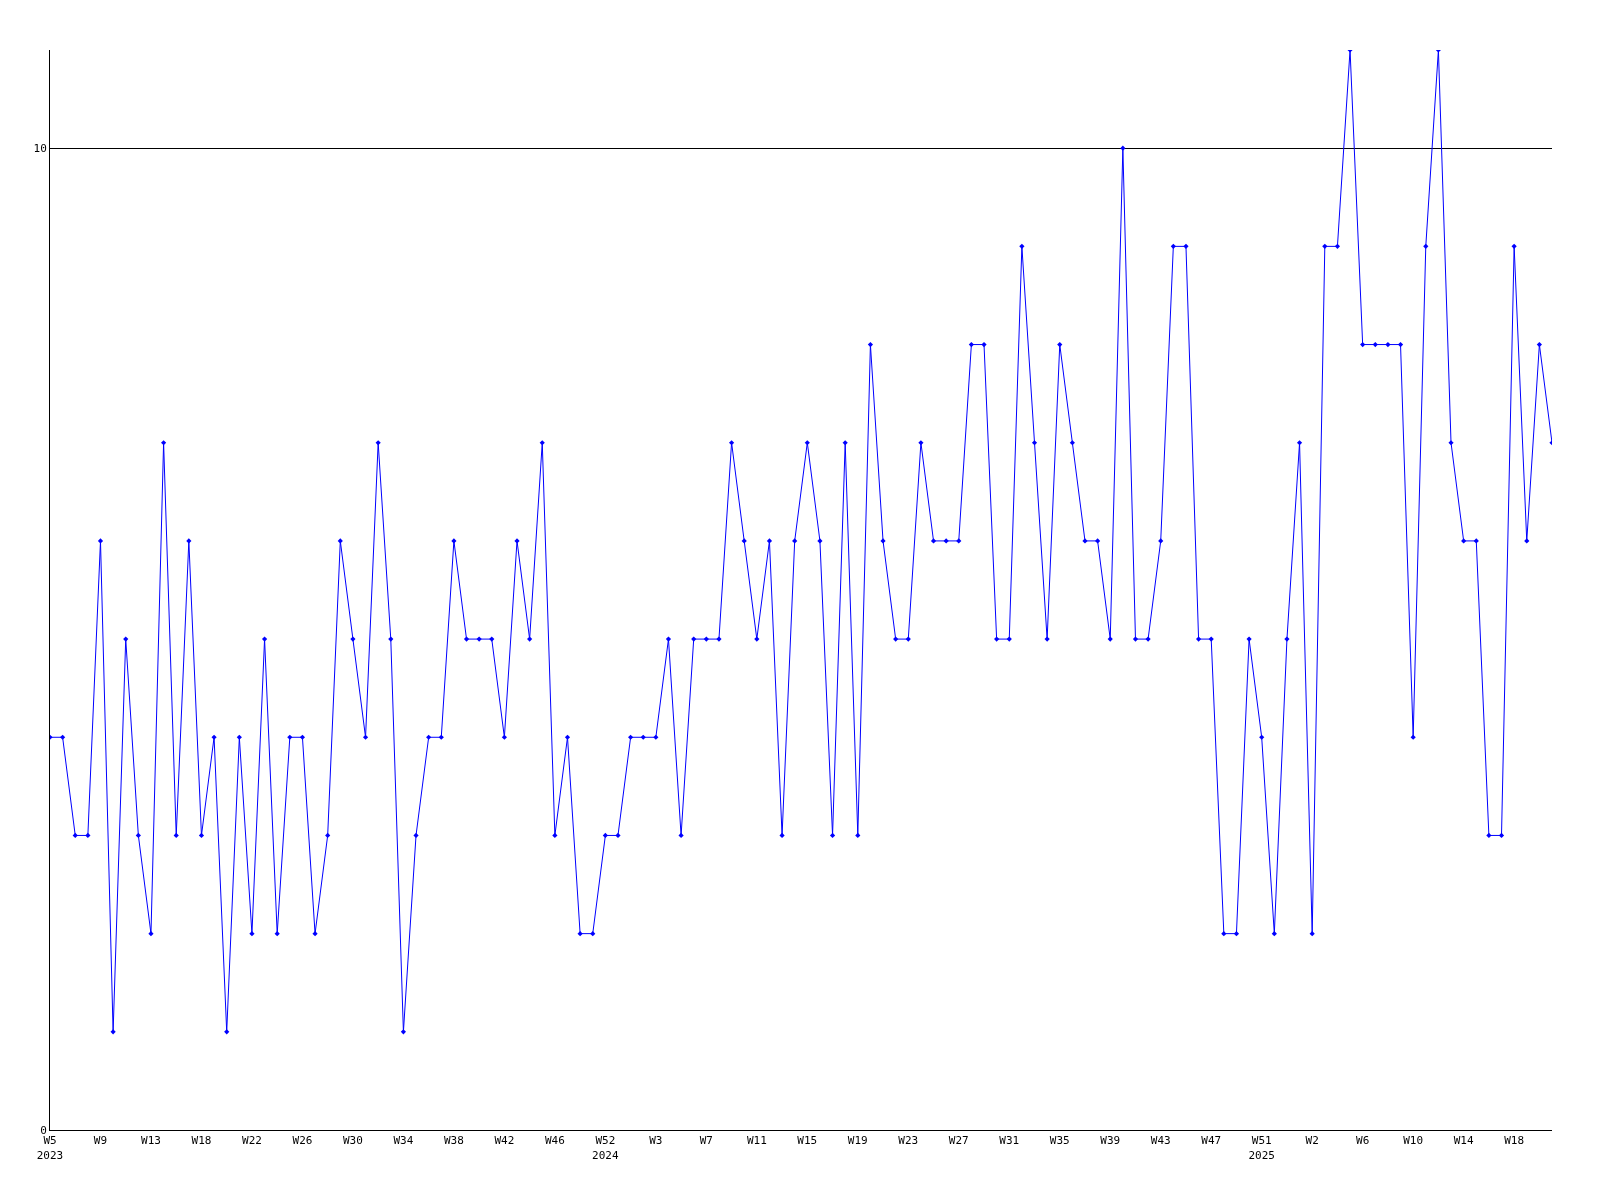 The height and width of the screenshot is (1200, 1600). Describe the element at coordinates (656, 1141) in the screenshot. I see `x-tick-label: W3` at that location.